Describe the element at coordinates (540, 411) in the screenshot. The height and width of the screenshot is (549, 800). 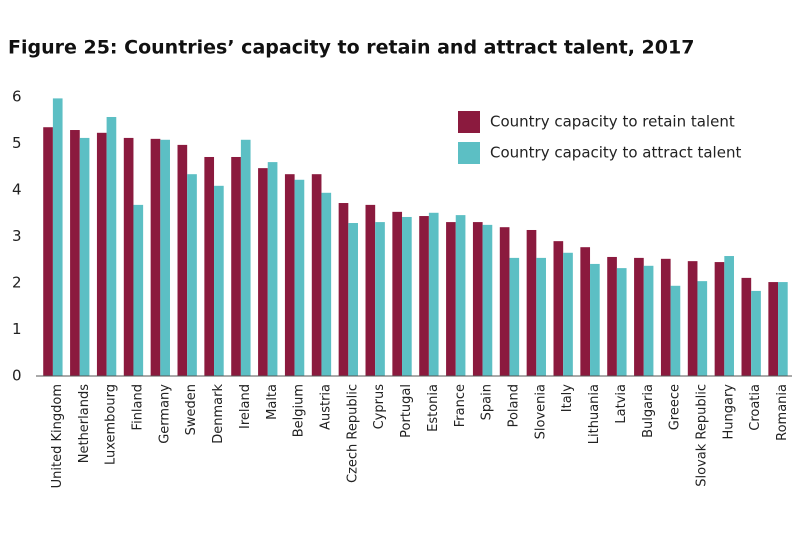
I see `x-tick-label: Slovenia` at that location.